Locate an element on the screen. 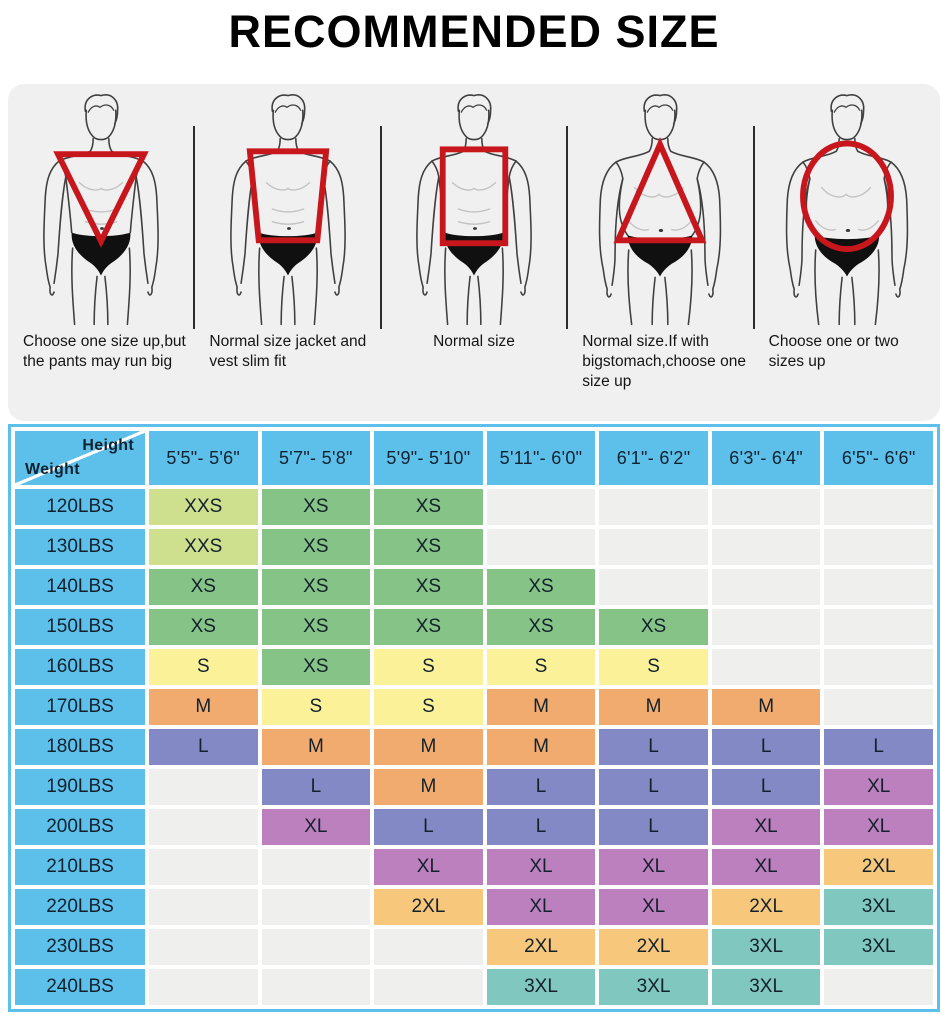 This screenshot has height=1032, width=948. weight-cell: 140LBS is located at coordinates (80, 587).